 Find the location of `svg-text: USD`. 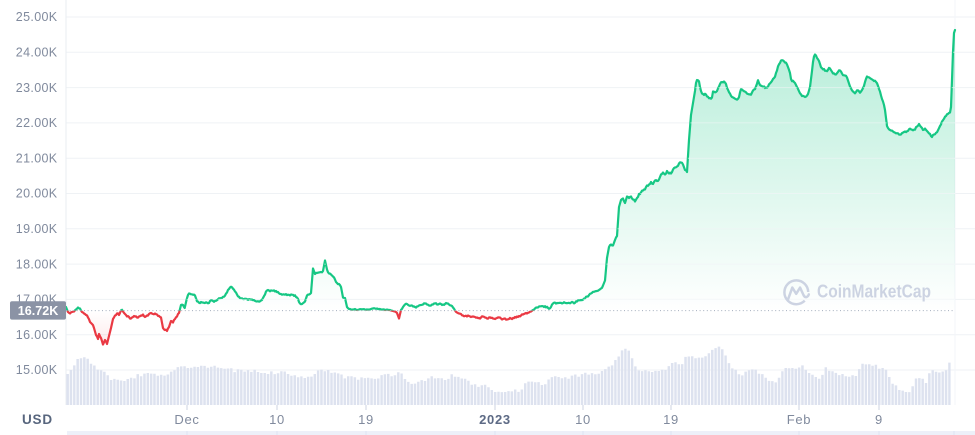

svg-text: USD is located at coordinates (37, 419).